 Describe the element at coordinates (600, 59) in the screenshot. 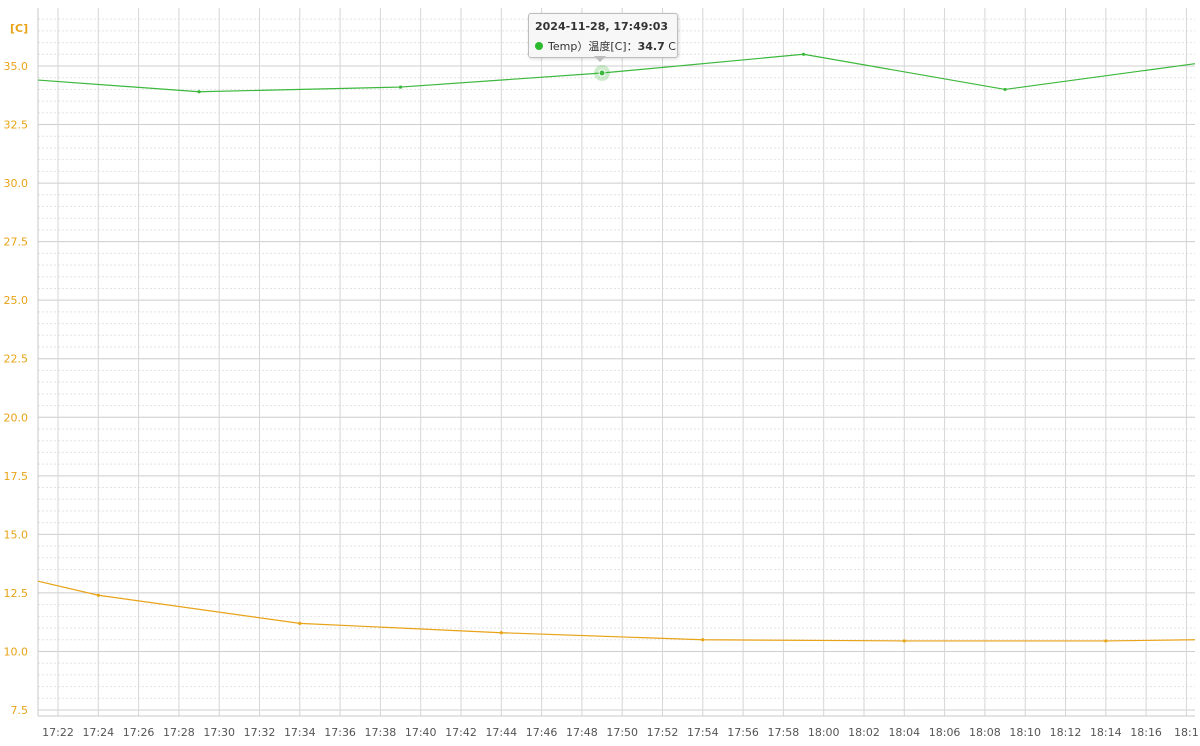

I see `tooltip-pointer` at that location.